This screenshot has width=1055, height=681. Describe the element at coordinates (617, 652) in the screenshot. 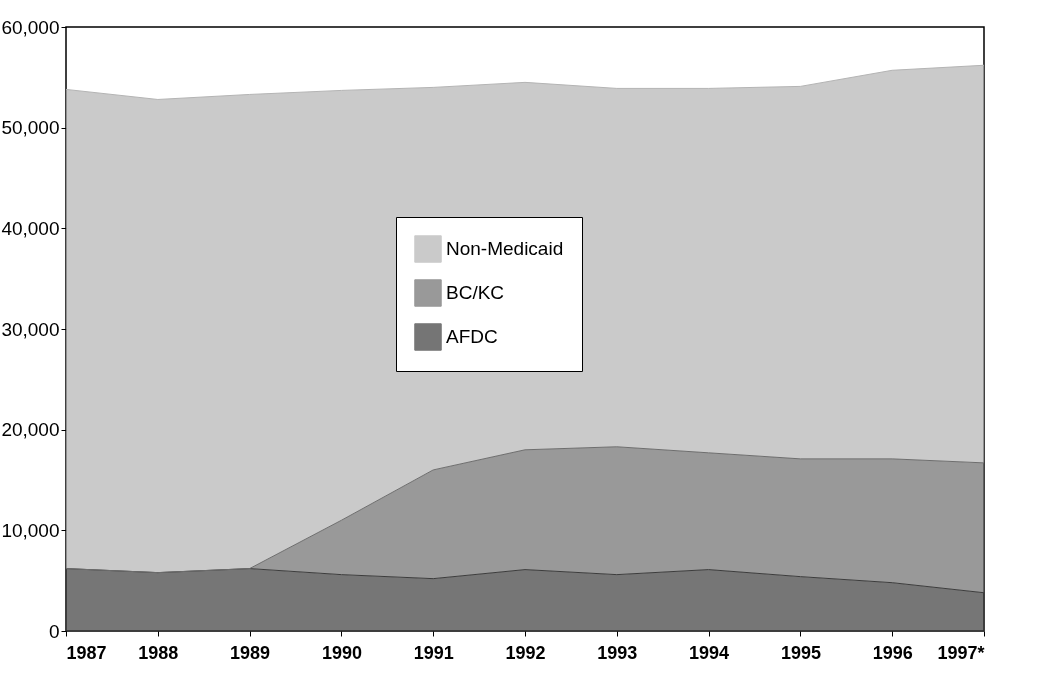

I see `x-tick-label: 1993` at that location.